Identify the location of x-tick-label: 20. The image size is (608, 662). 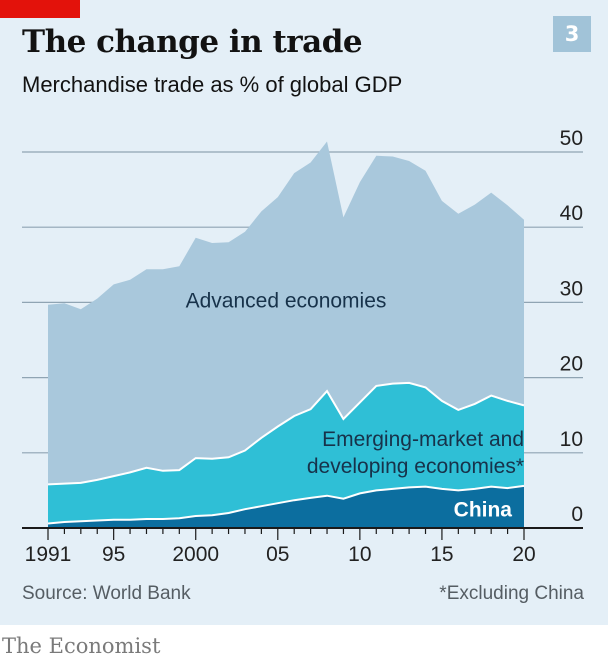
(523, 554).